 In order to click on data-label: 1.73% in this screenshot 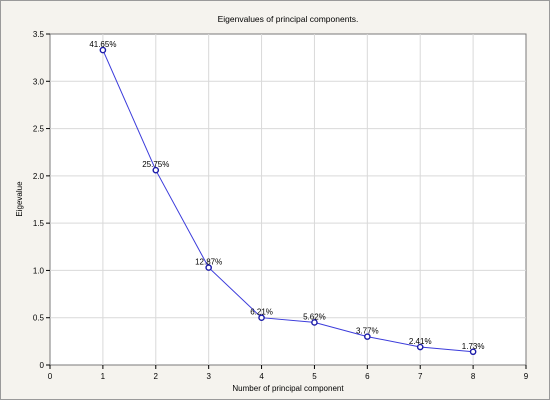, I will do `click(473, 346)`.